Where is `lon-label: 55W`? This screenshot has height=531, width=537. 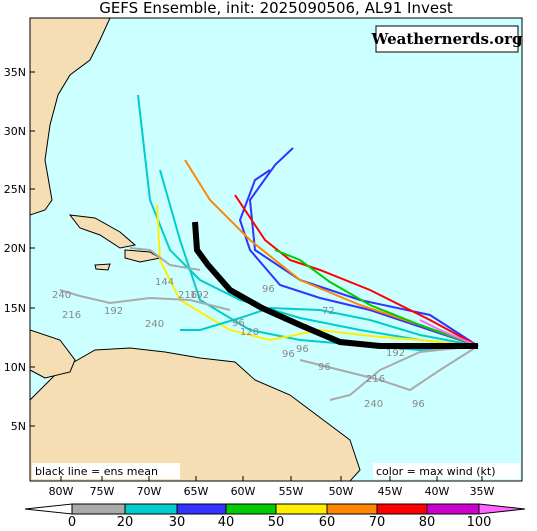
lon-label: 55W is located at coordinates (291, 491).